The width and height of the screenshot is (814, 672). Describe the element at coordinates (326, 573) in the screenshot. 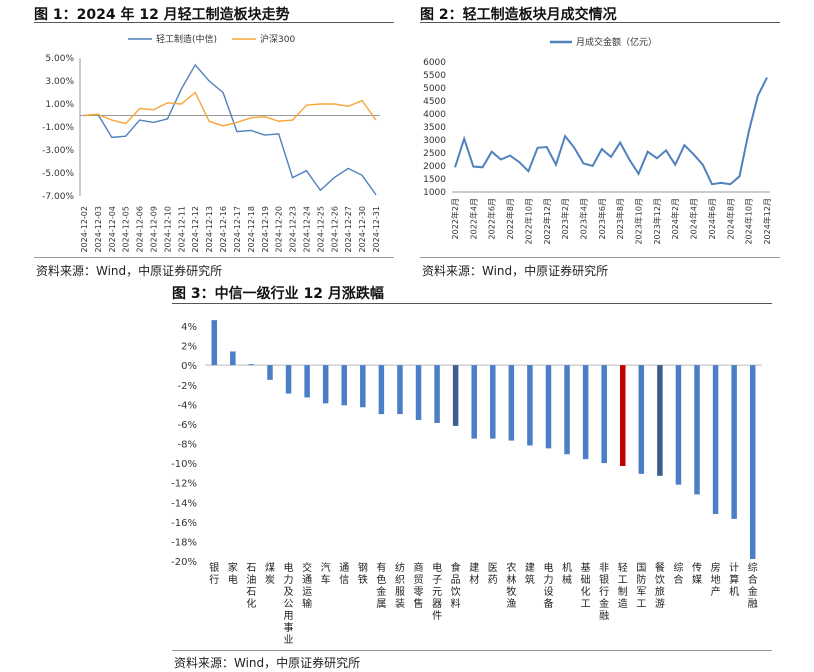

I see `fig3-x-tick-label: 汽车` at that location.